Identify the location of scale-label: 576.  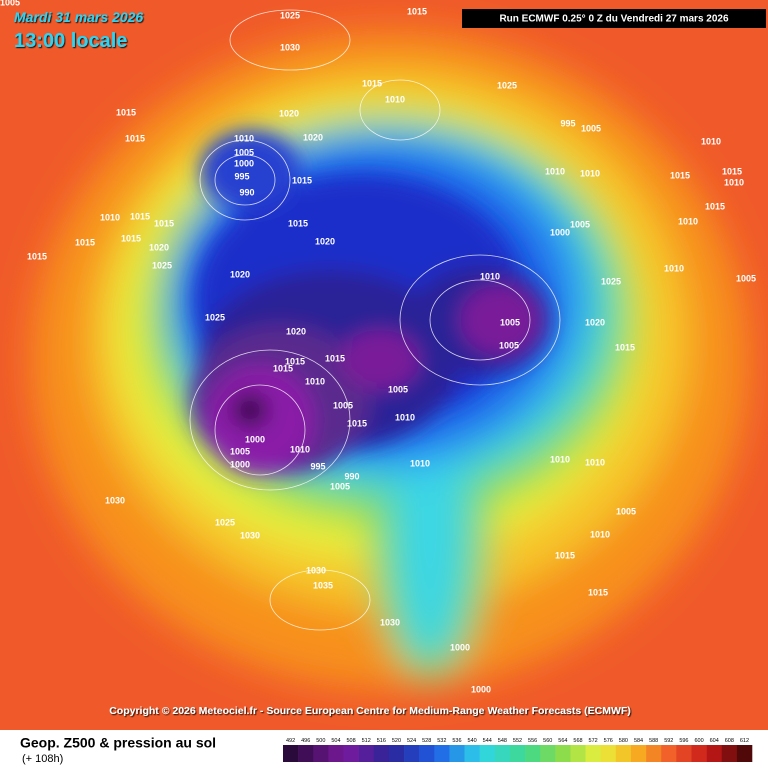
(608, 741).